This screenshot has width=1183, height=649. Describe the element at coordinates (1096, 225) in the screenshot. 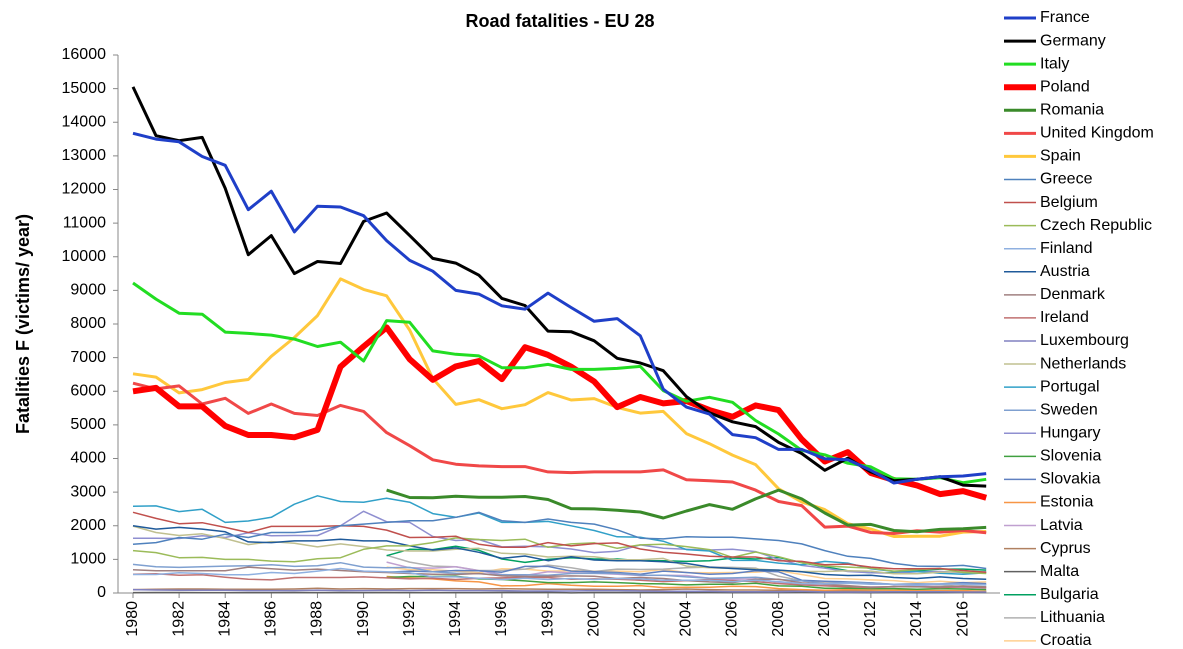

I see `legend-label: Czech Republic` at that location.